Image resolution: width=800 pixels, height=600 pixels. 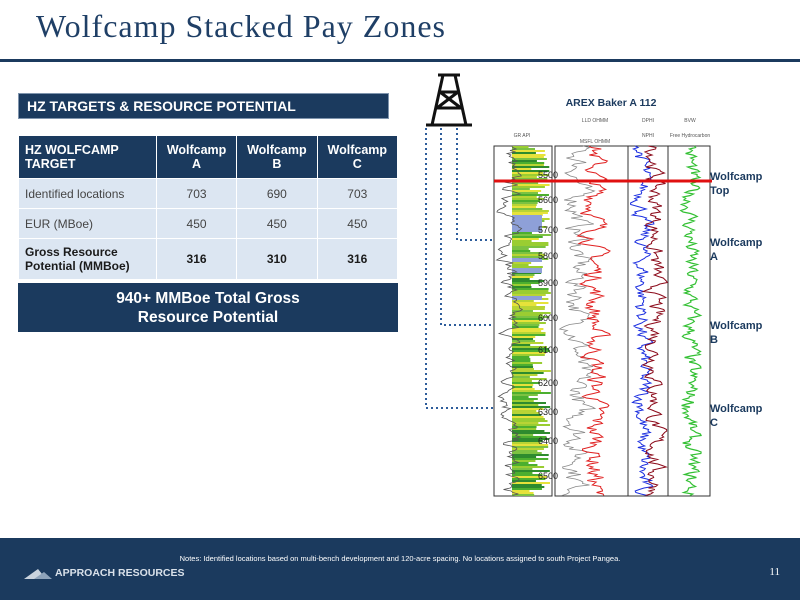 I want to click on cell-value: 703, so click(x=357, y=193).